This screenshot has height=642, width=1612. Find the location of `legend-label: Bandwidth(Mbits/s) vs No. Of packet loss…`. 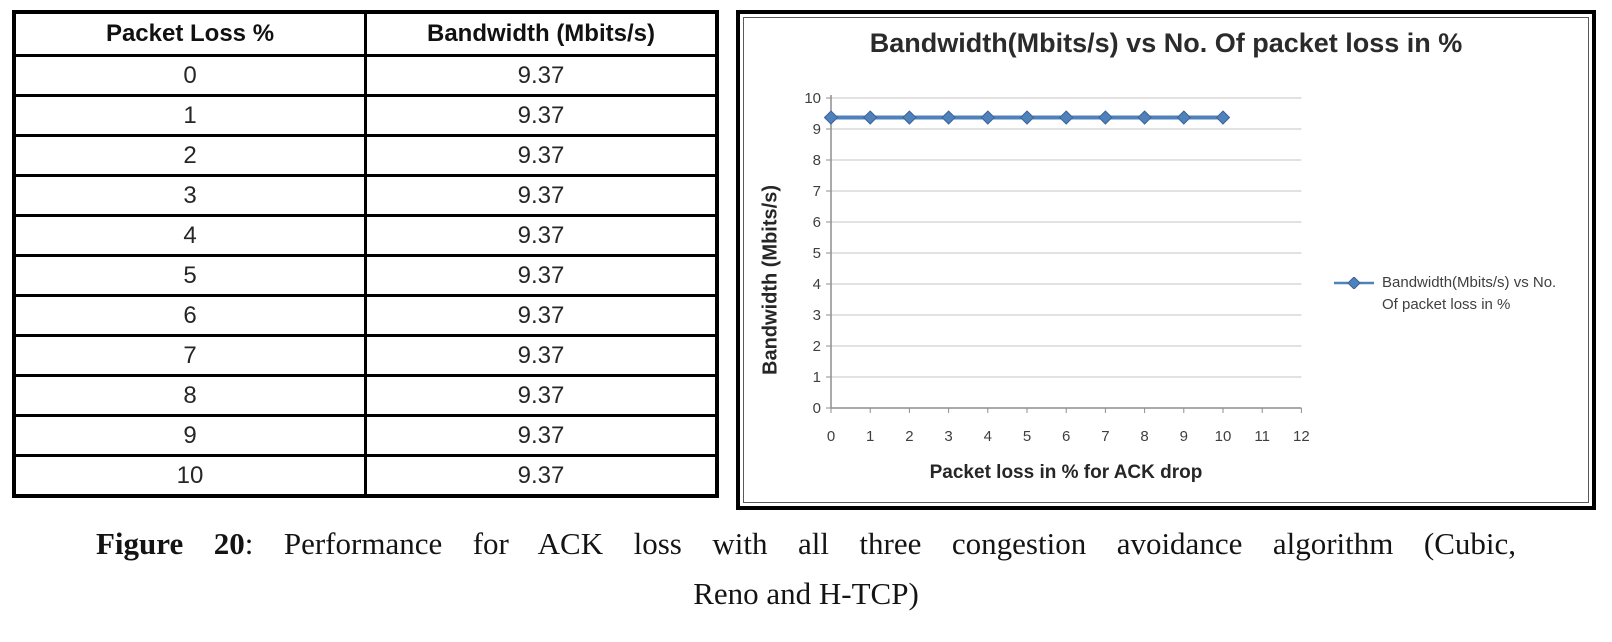

legend-label: Bandwidth(Mbits/s) vs No. Of packet loss… is located at coordinates (1469, 293).